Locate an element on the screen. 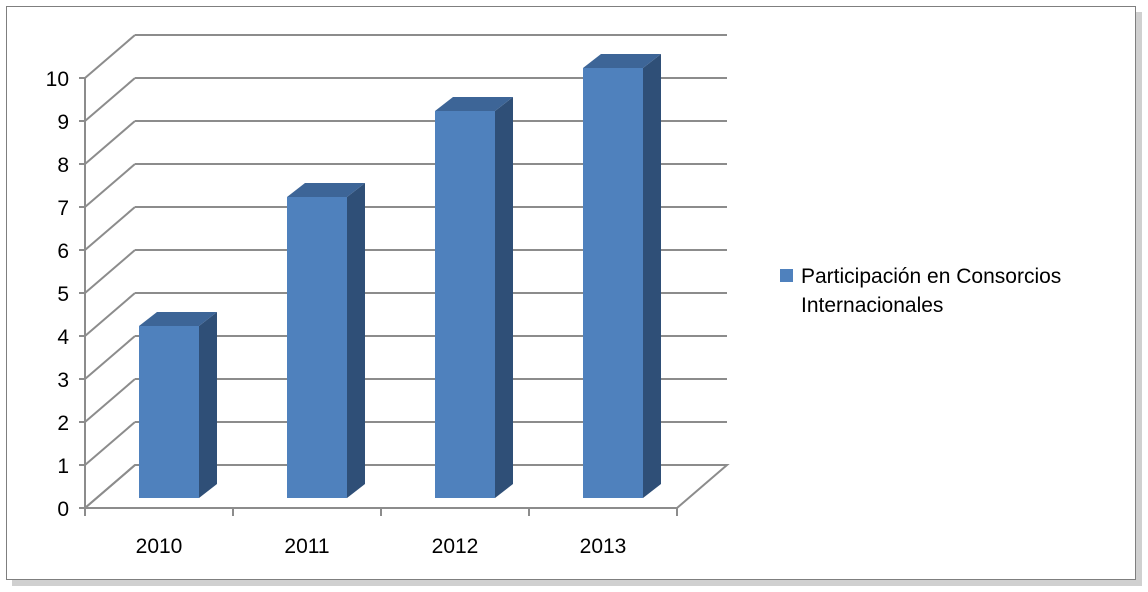 Image resolution: width=1148 pixels, height=592 pixels. y-tick-label: 9 is located at coordinates (63, 122).